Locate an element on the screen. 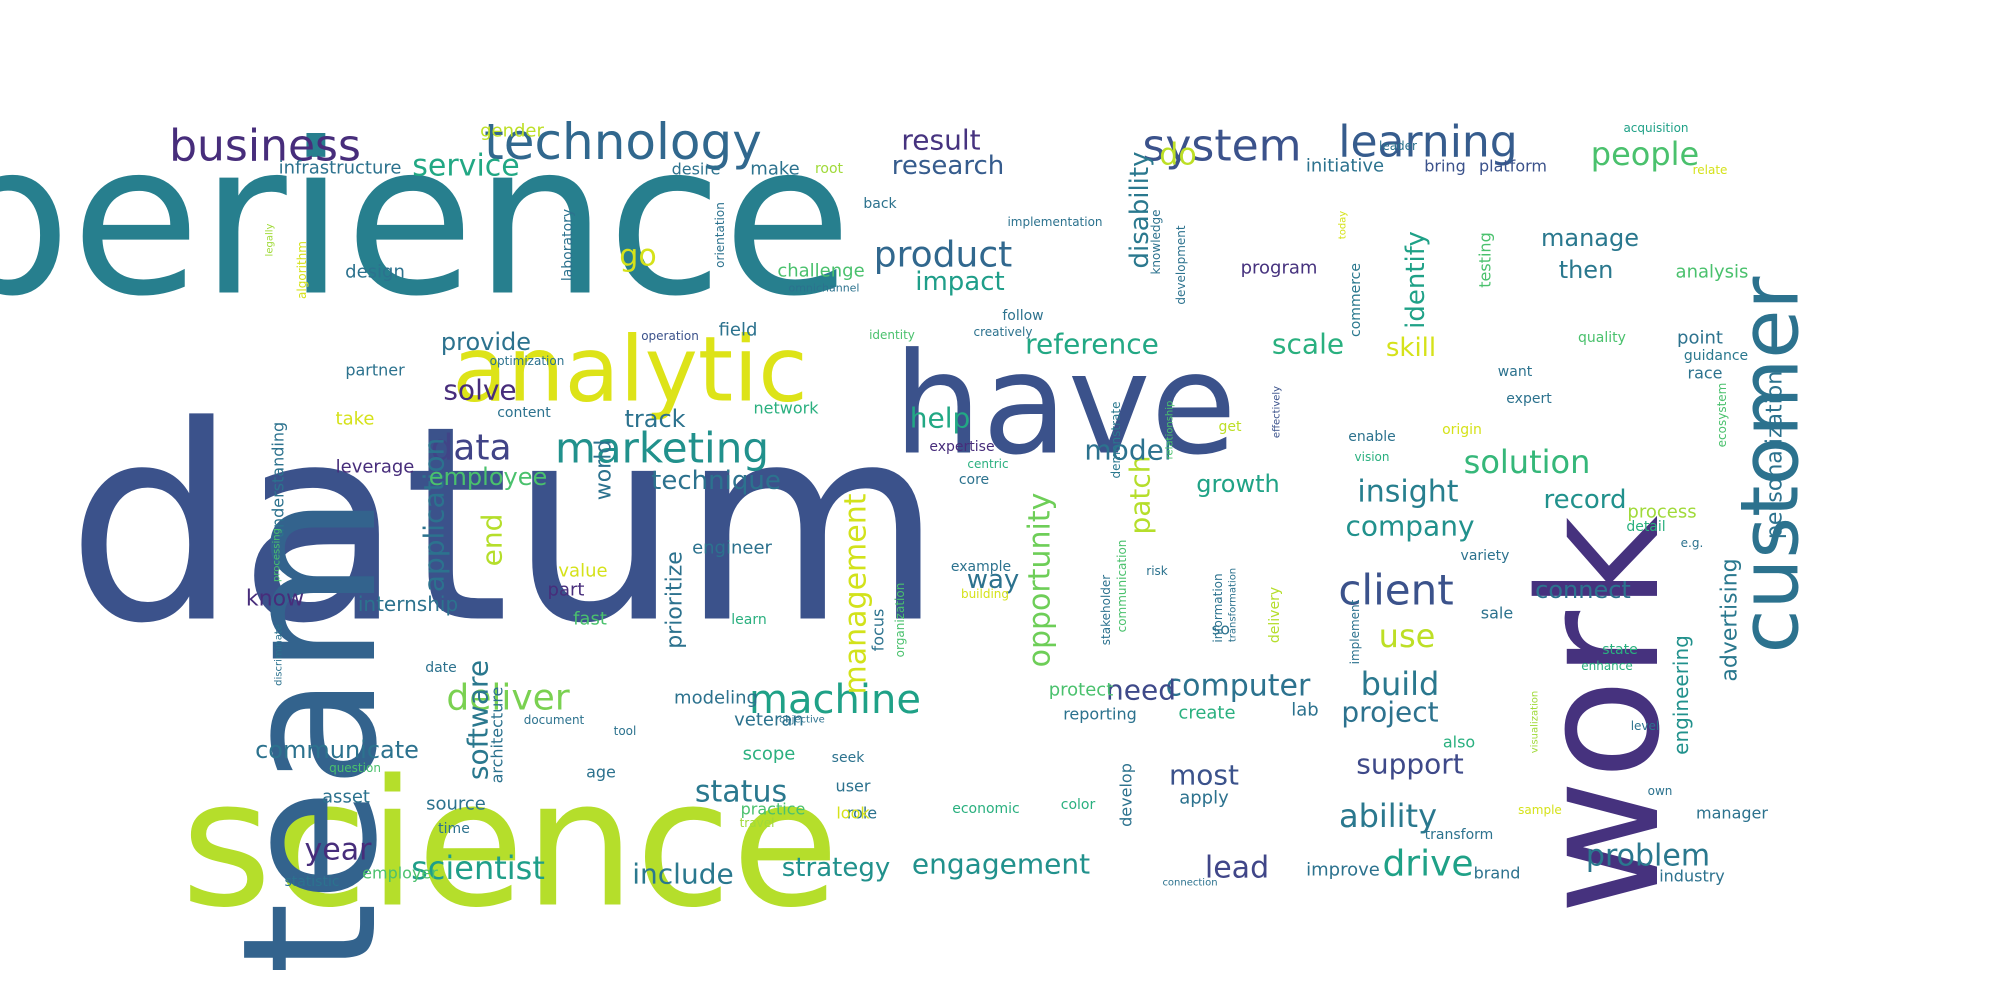 The width and height of the screenshot is (2000, 1000). word-focus: focus is located at coordinates (878, 630).